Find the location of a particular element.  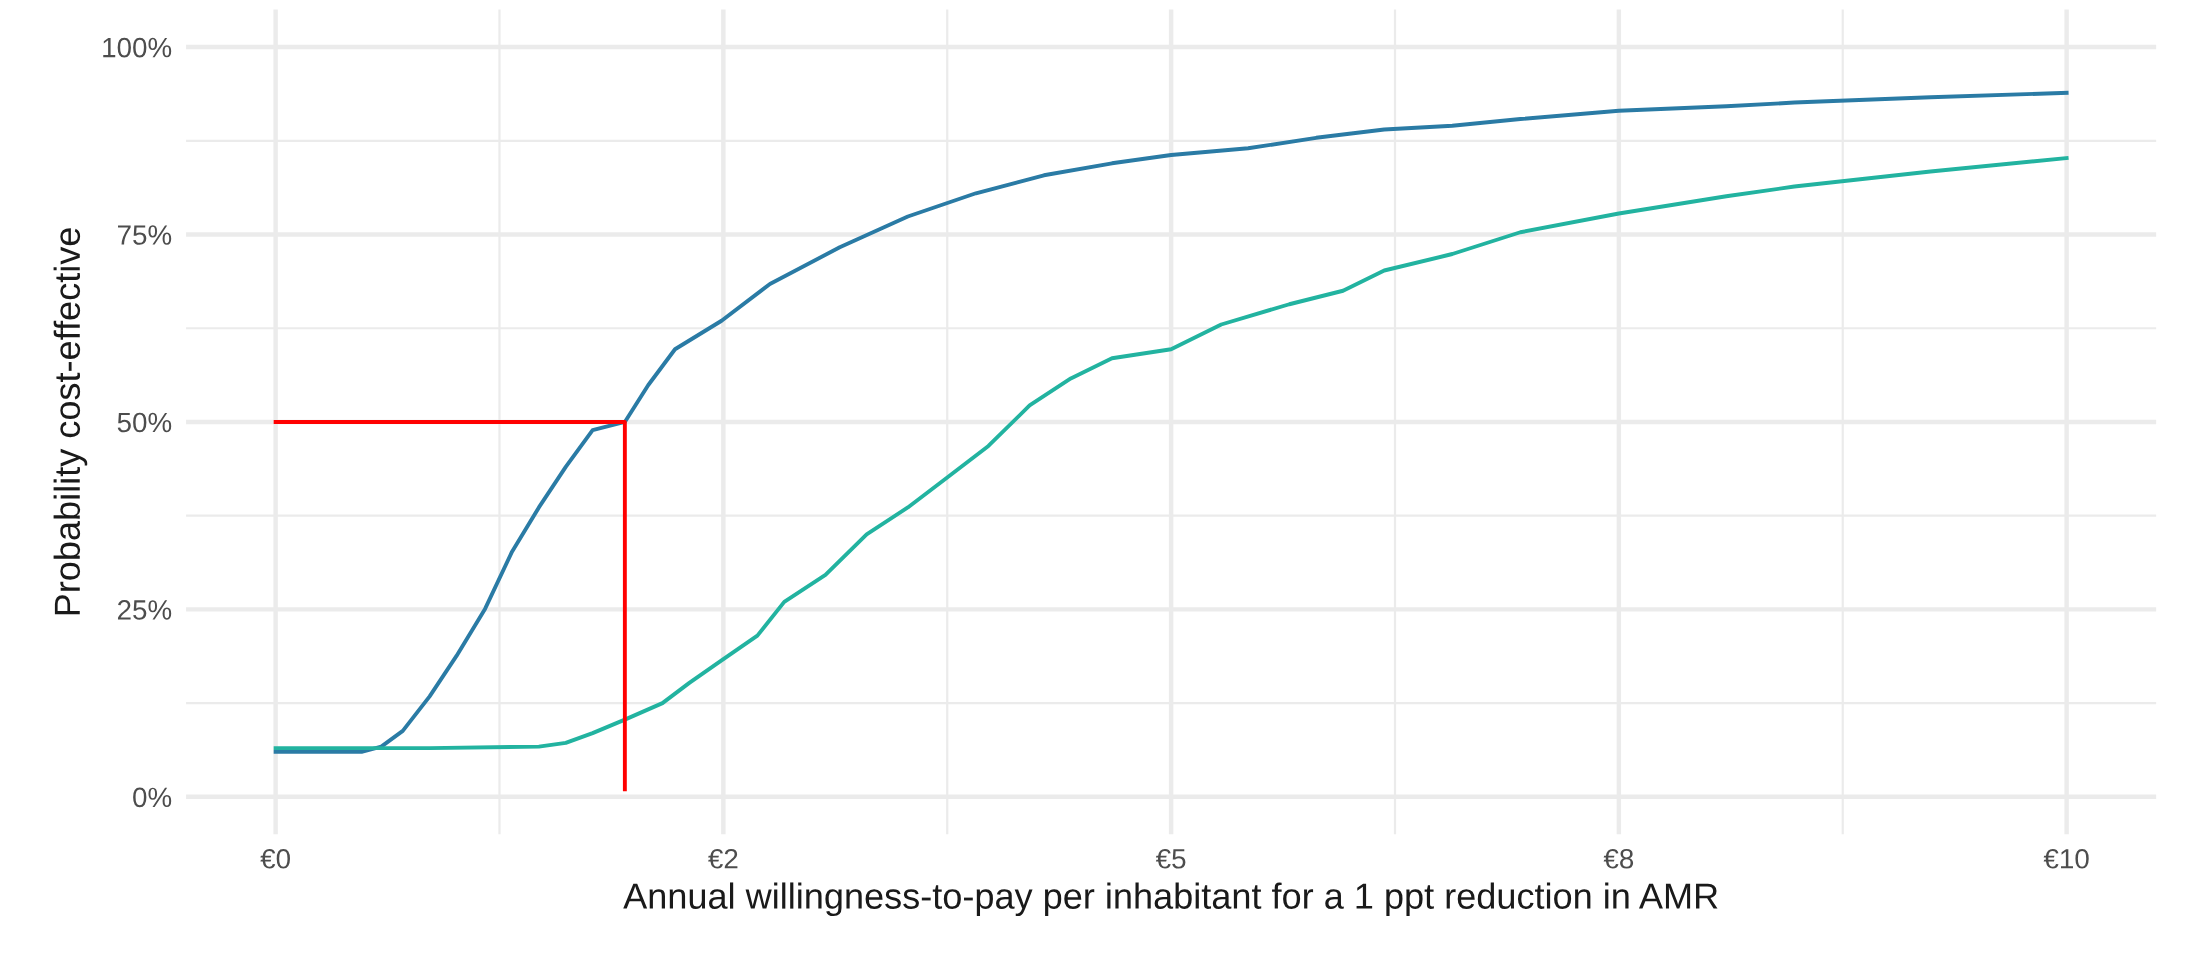

x-tick-label: €5 is located at coordinates (1170, 858).